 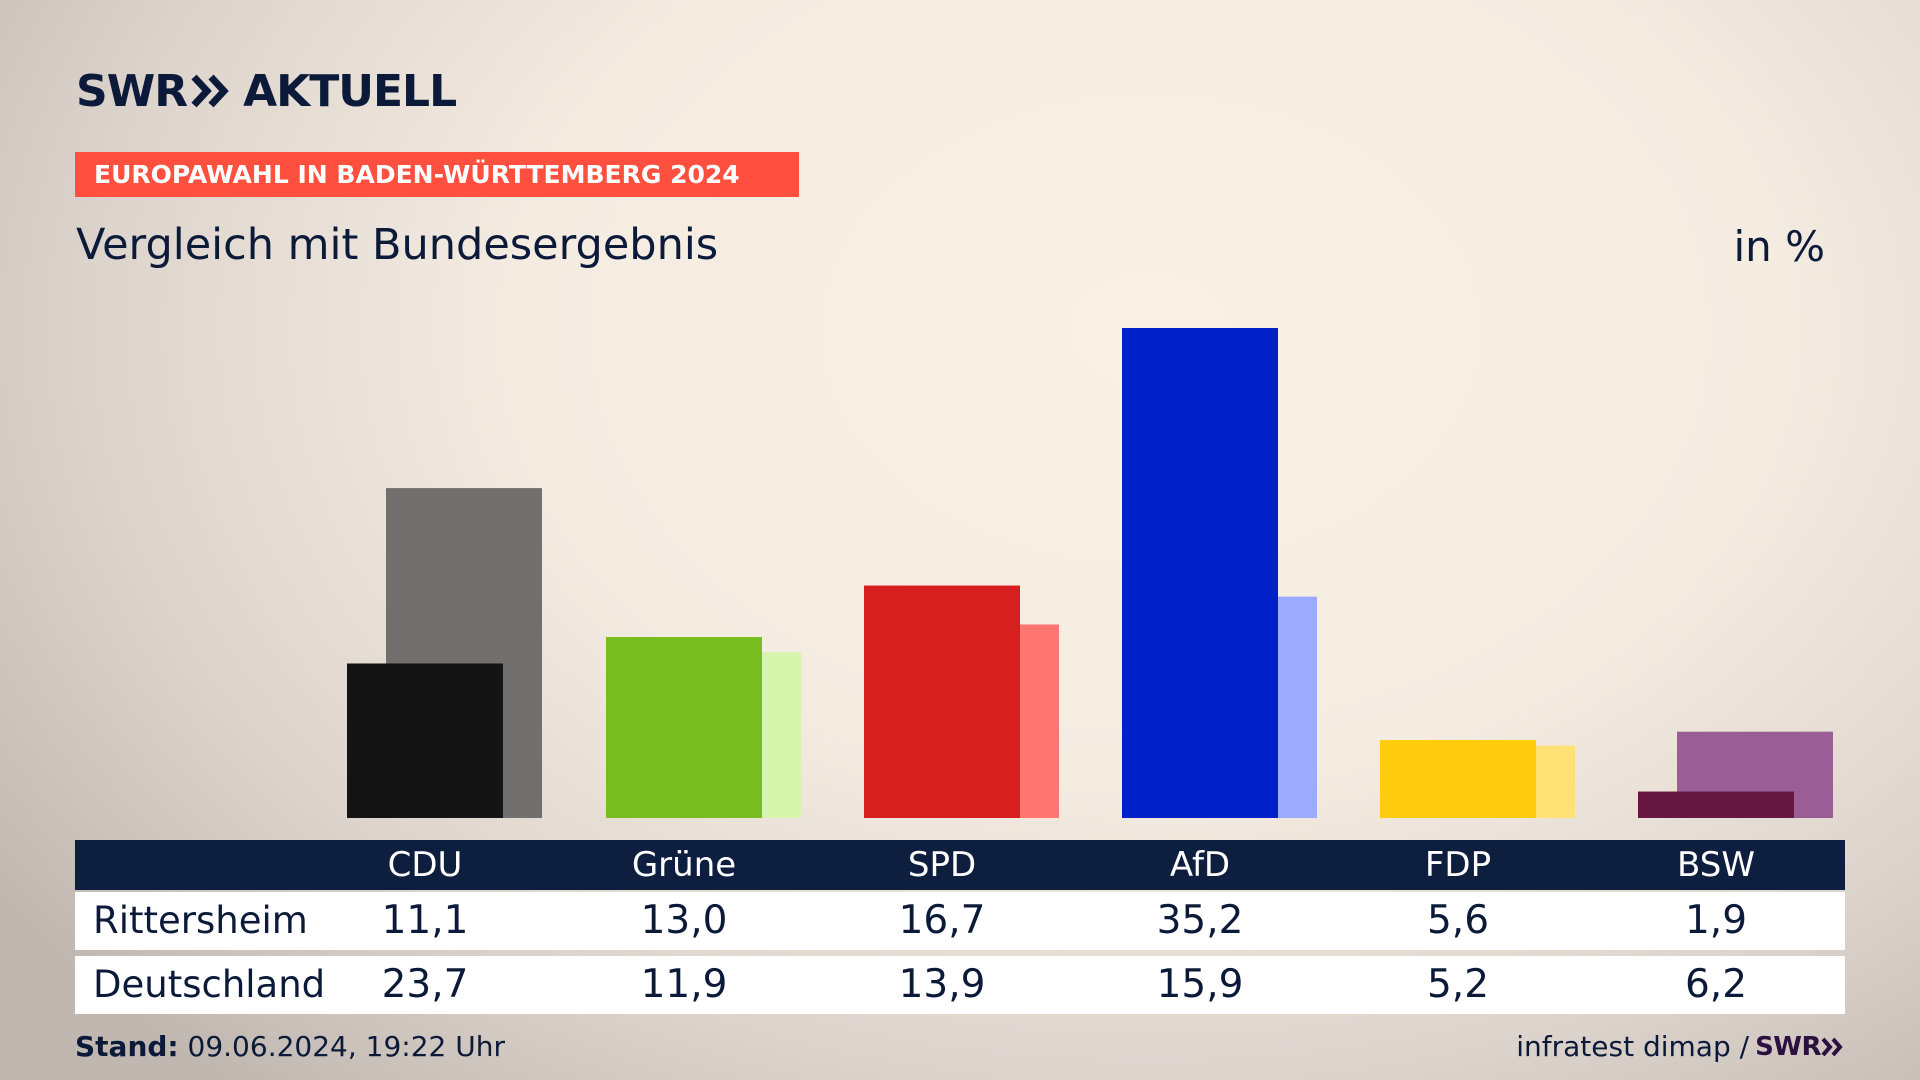 I want to click on table-cell: 5,6, so click(x=1458, y=920).